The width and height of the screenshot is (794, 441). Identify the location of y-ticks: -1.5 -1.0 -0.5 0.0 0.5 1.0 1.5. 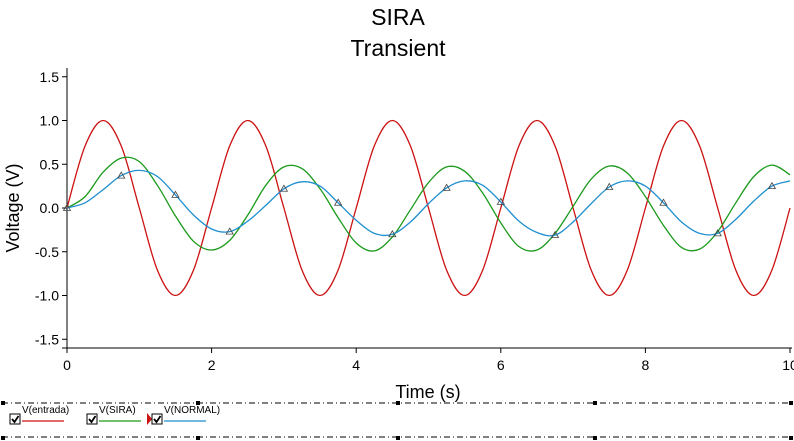
(51, 208).